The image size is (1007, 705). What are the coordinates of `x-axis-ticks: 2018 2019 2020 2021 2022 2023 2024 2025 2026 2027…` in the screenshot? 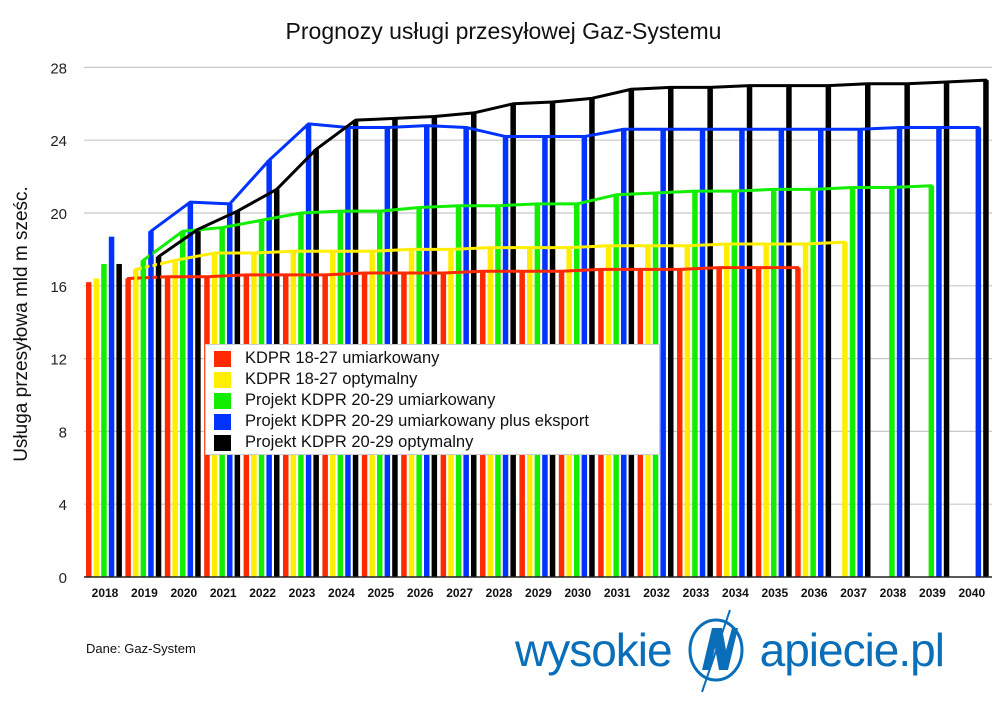 It's located at (539, 593).